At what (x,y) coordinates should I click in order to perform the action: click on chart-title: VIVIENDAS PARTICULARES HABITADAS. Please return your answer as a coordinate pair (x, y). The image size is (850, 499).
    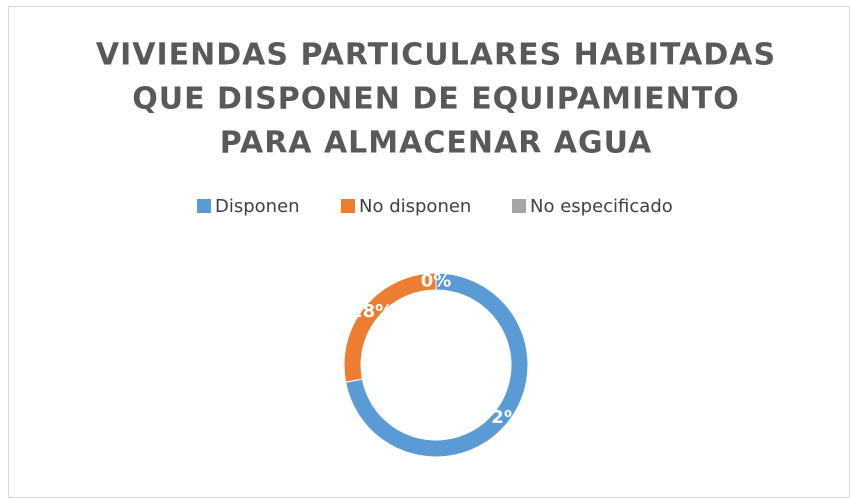
    Looking at the image, I should click on (436, 55).